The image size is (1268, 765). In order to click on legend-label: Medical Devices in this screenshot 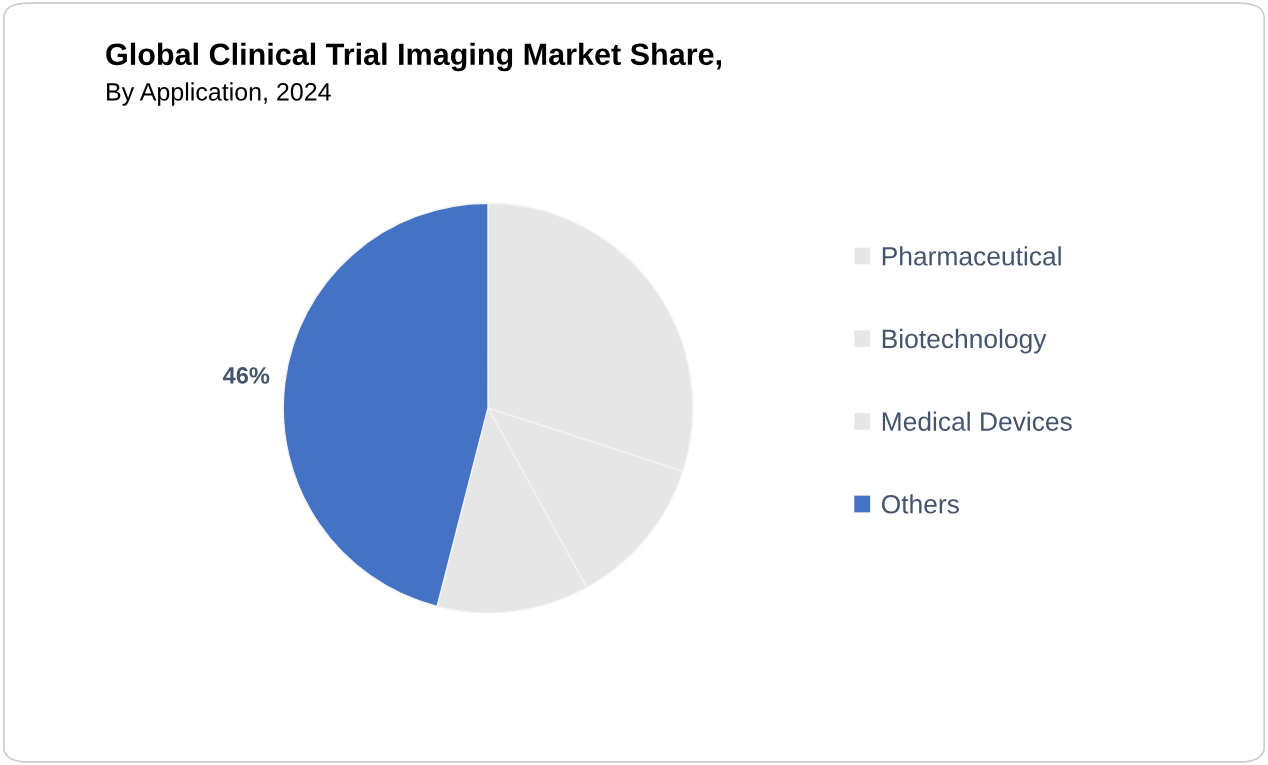, I will do `click(977, 421)`.